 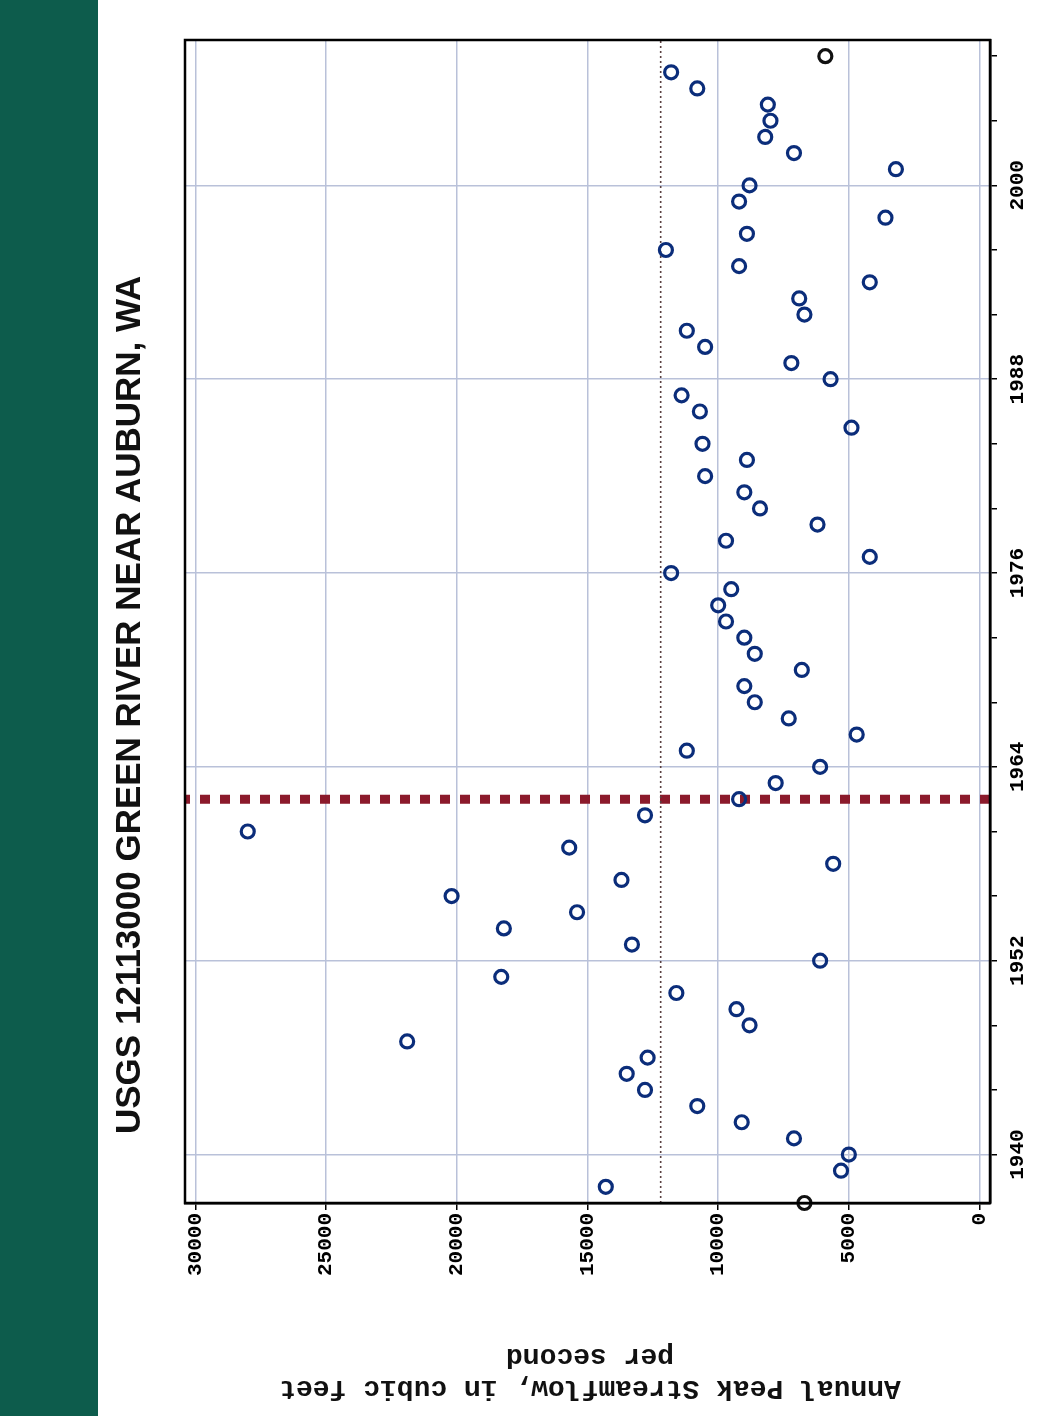 I want to click on x-tick-label: 30000, so click(x=195, y=1245).